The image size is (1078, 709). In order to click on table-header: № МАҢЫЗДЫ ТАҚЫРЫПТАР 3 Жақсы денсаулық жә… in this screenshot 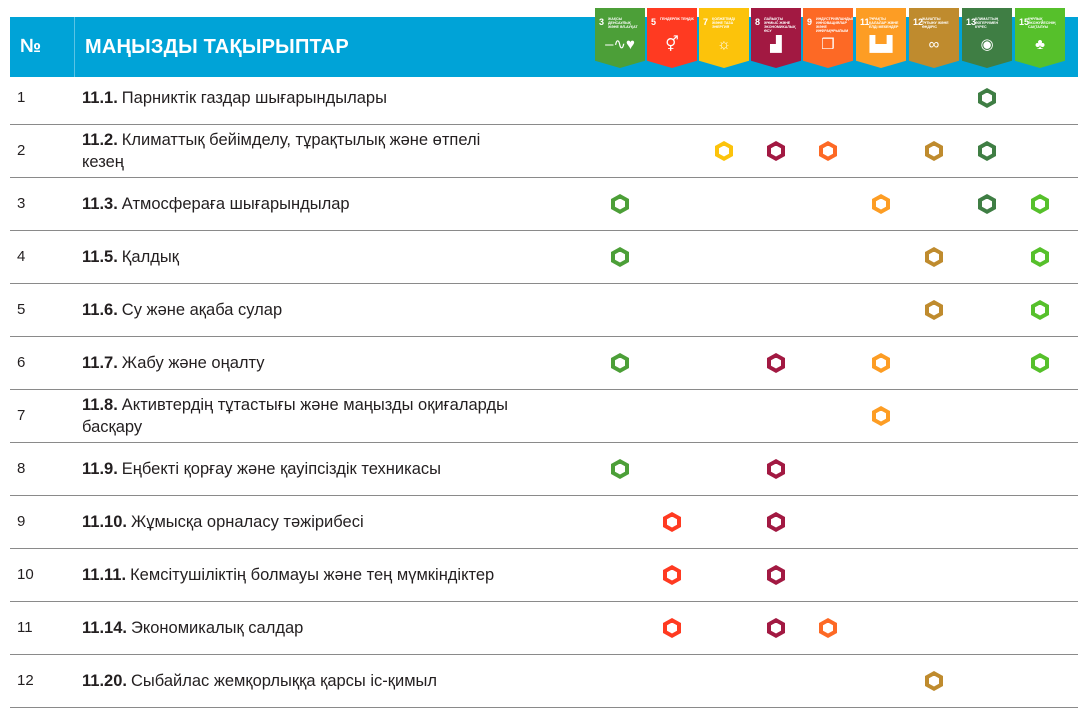, I will do `click(544, 42)`.